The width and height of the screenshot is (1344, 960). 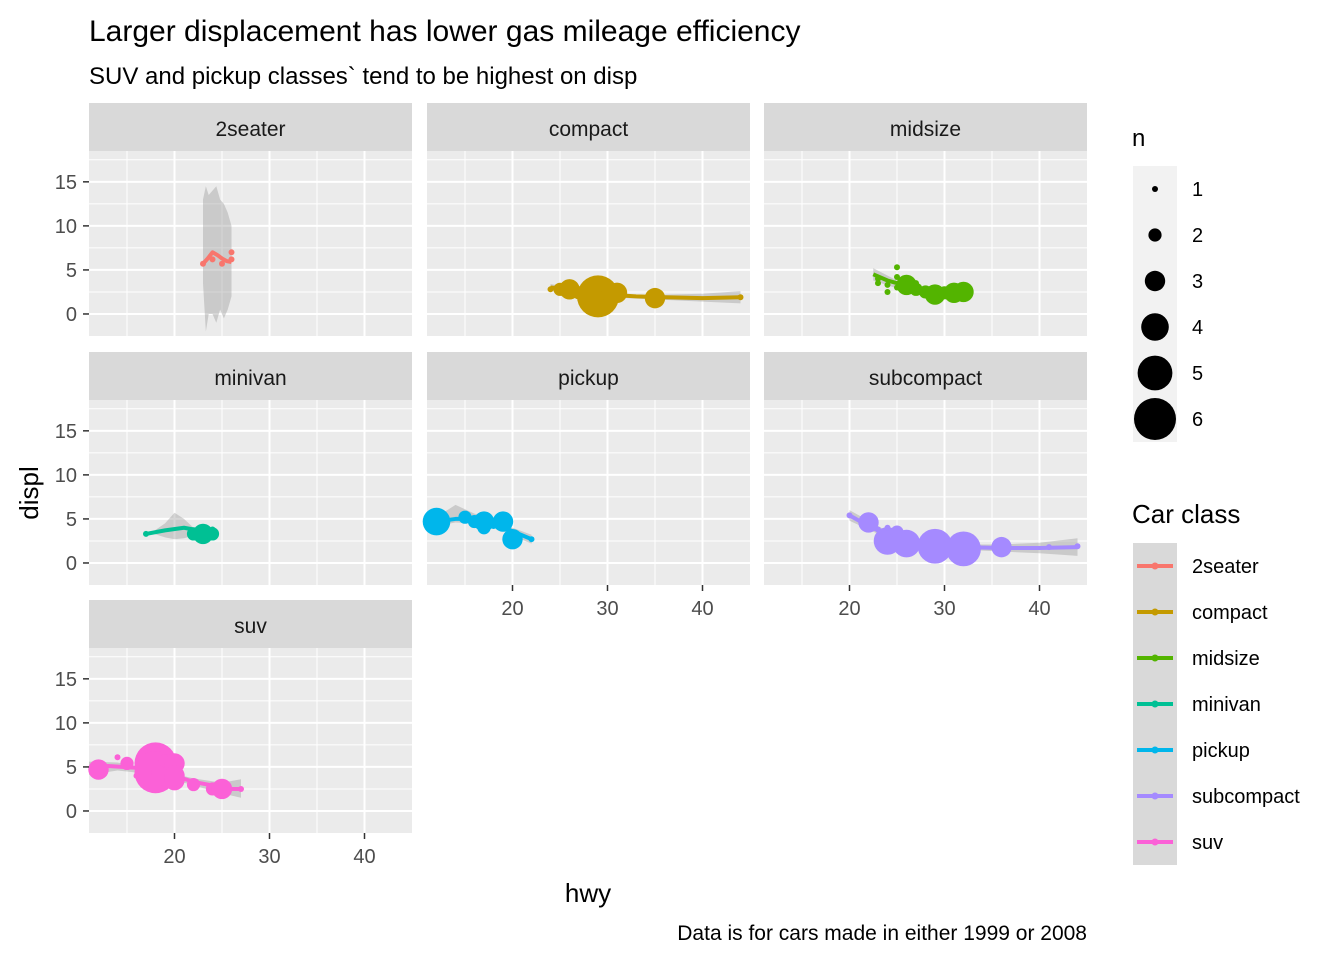 I want to click on facet-panel-midsize: midsize, so click(x=925, y=219).